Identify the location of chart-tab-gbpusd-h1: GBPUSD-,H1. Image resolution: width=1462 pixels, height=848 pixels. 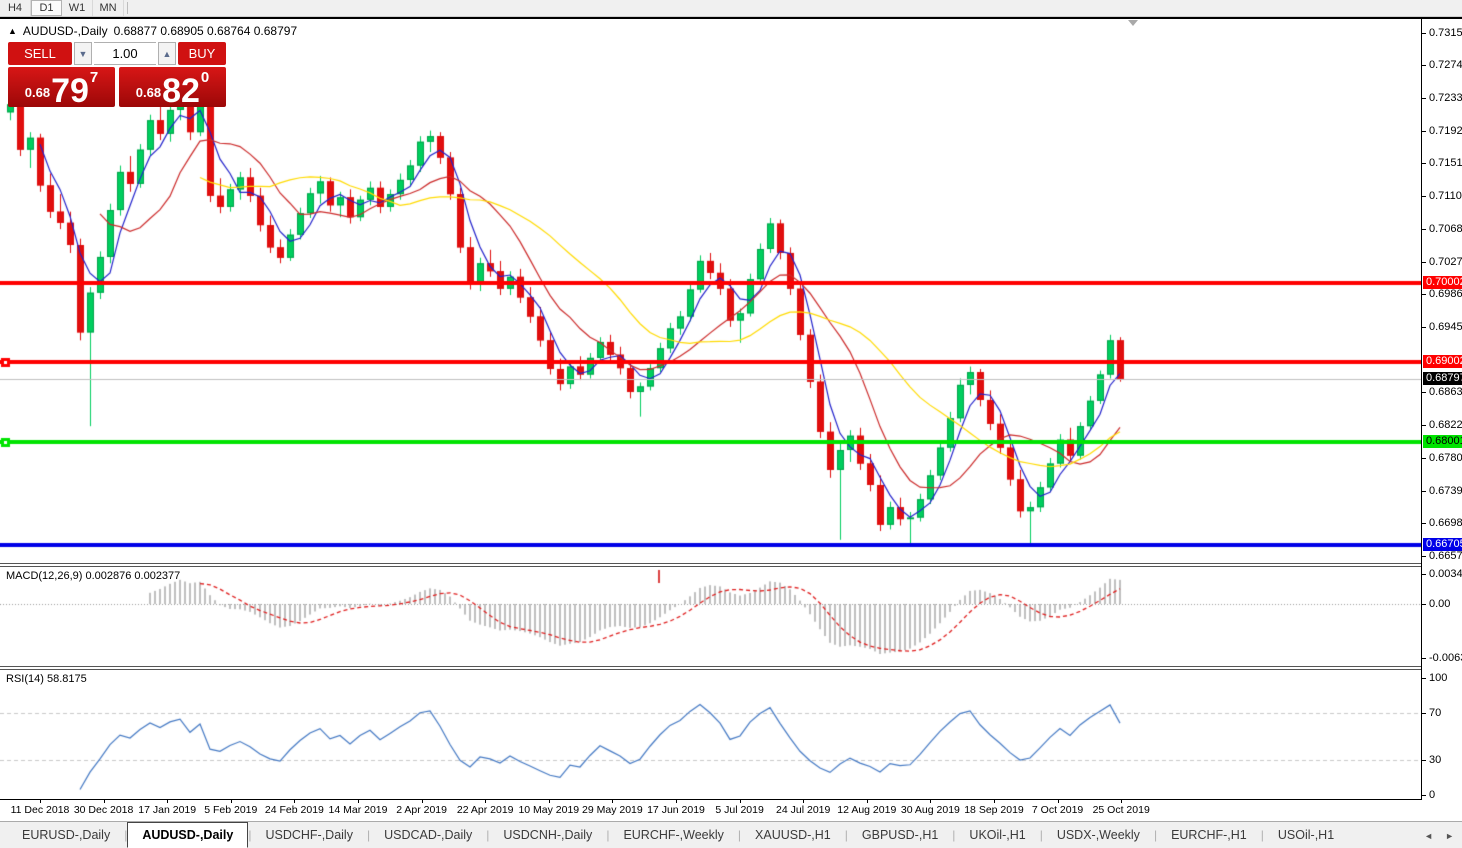
(900, 835).